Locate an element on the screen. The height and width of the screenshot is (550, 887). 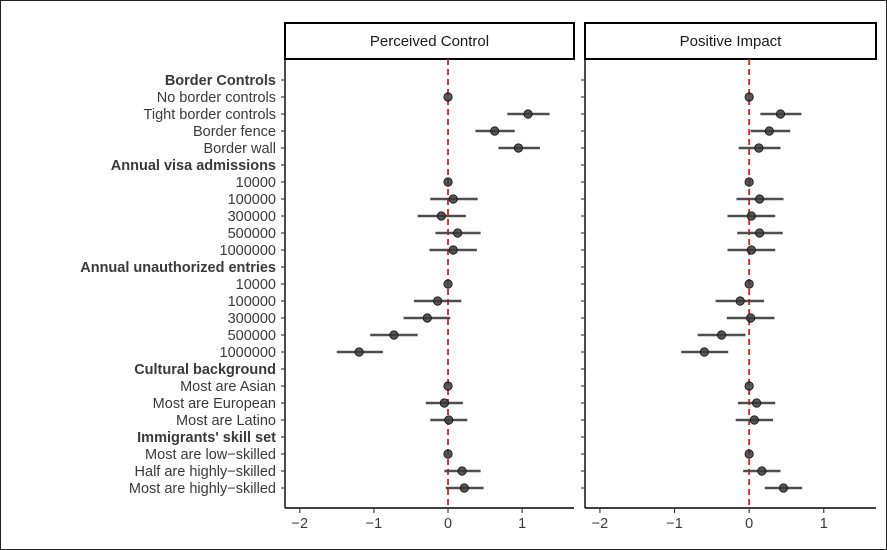
row-label: No border controls is located at coordinates (216, 98).